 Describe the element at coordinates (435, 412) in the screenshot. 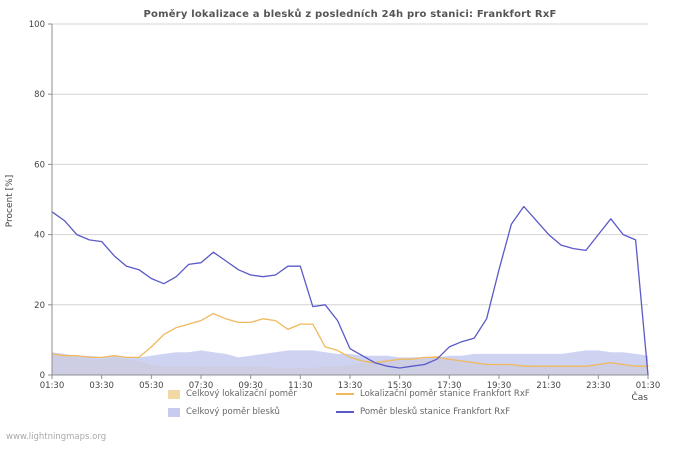

I see `legend-label-station-lightning: Poměr blesků stanice Frankfort RxF` at that location.